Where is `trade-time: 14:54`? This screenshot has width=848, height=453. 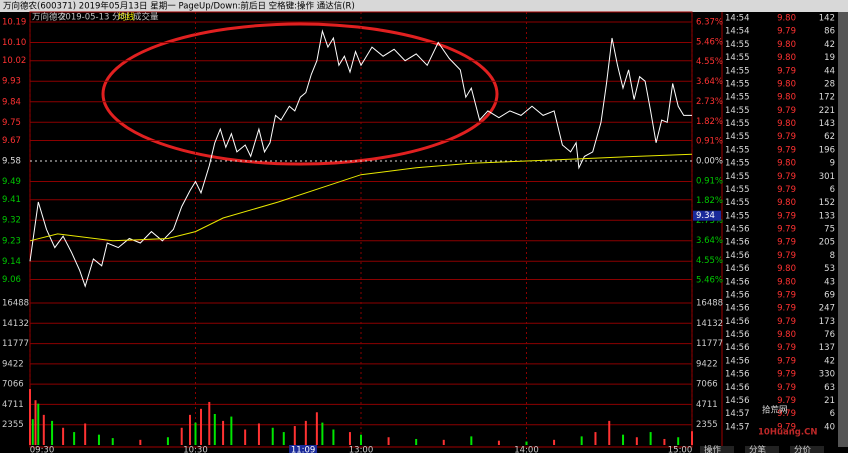 trade-time: 14:54 is located at coordinates (737, 19).